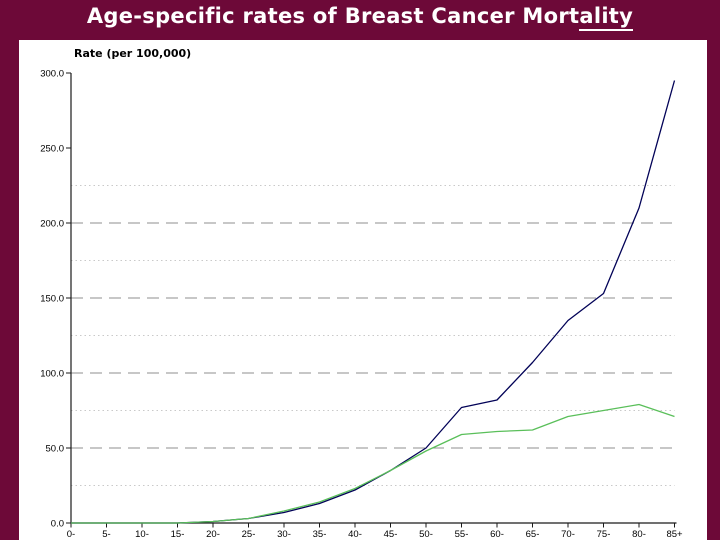 The height and width of the screenshot is (540, 720). I want to click on x-tick-label: 50-, so click(426, 534).